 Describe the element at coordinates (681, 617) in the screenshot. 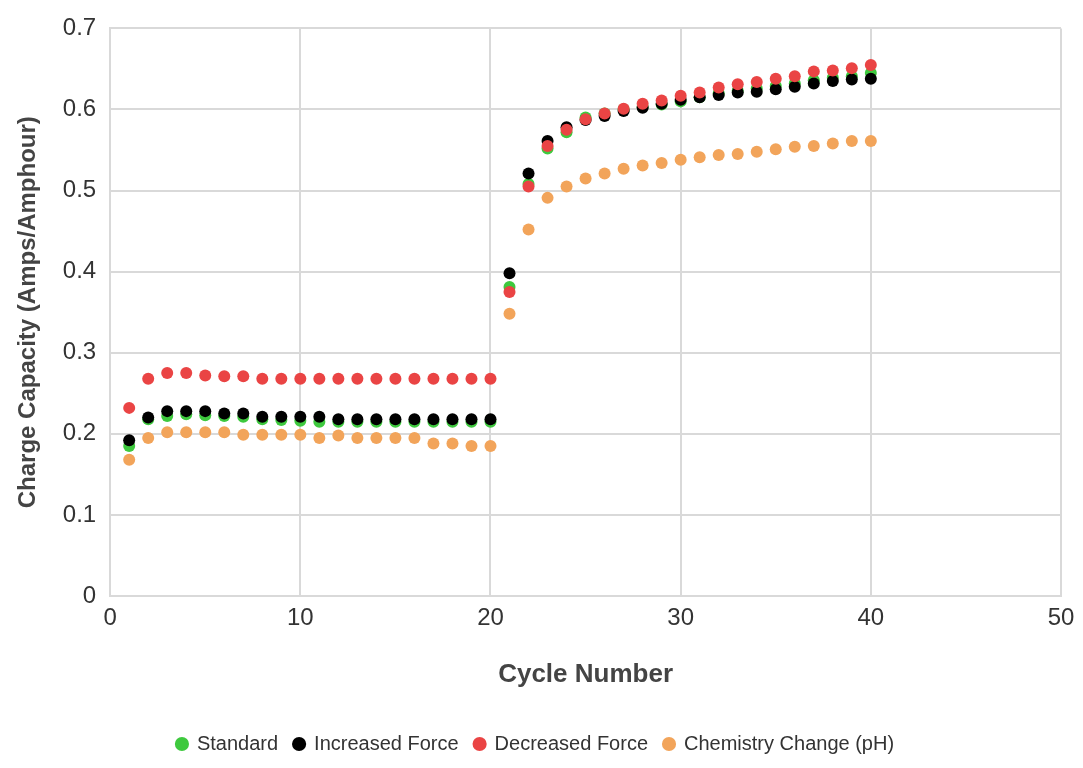

I see `x-tick-label: 30` at that location.